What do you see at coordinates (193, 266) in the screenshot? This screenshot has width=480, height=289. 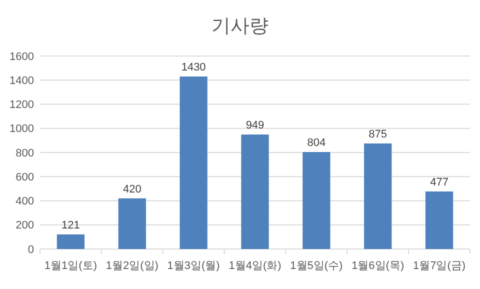 I see `x-tick-label: 1월3일(월)` at bounding box center [193, 266].